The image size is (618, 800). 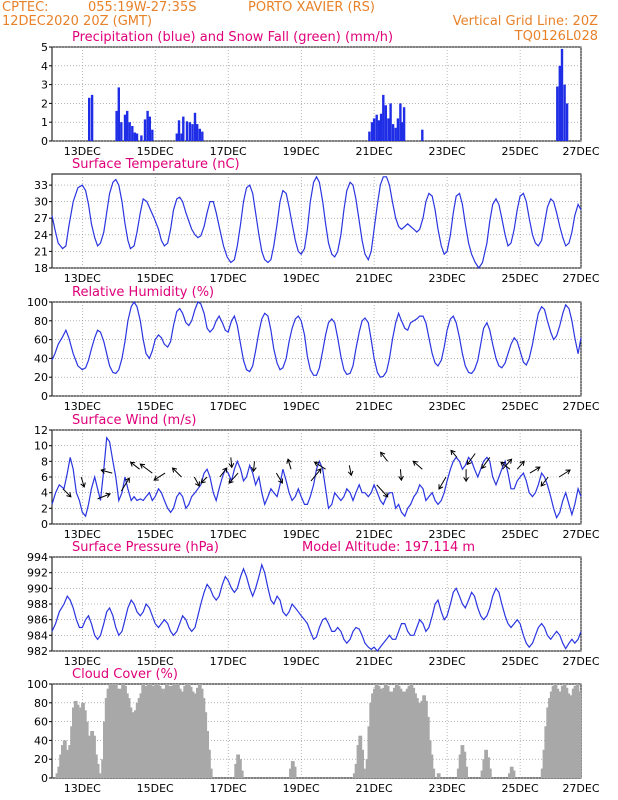 What do you see at coordinates (447, 278) in the screenshot?
I see `temperature-xtick-23DEC: 23DEC` at bounding box center [447, 278].